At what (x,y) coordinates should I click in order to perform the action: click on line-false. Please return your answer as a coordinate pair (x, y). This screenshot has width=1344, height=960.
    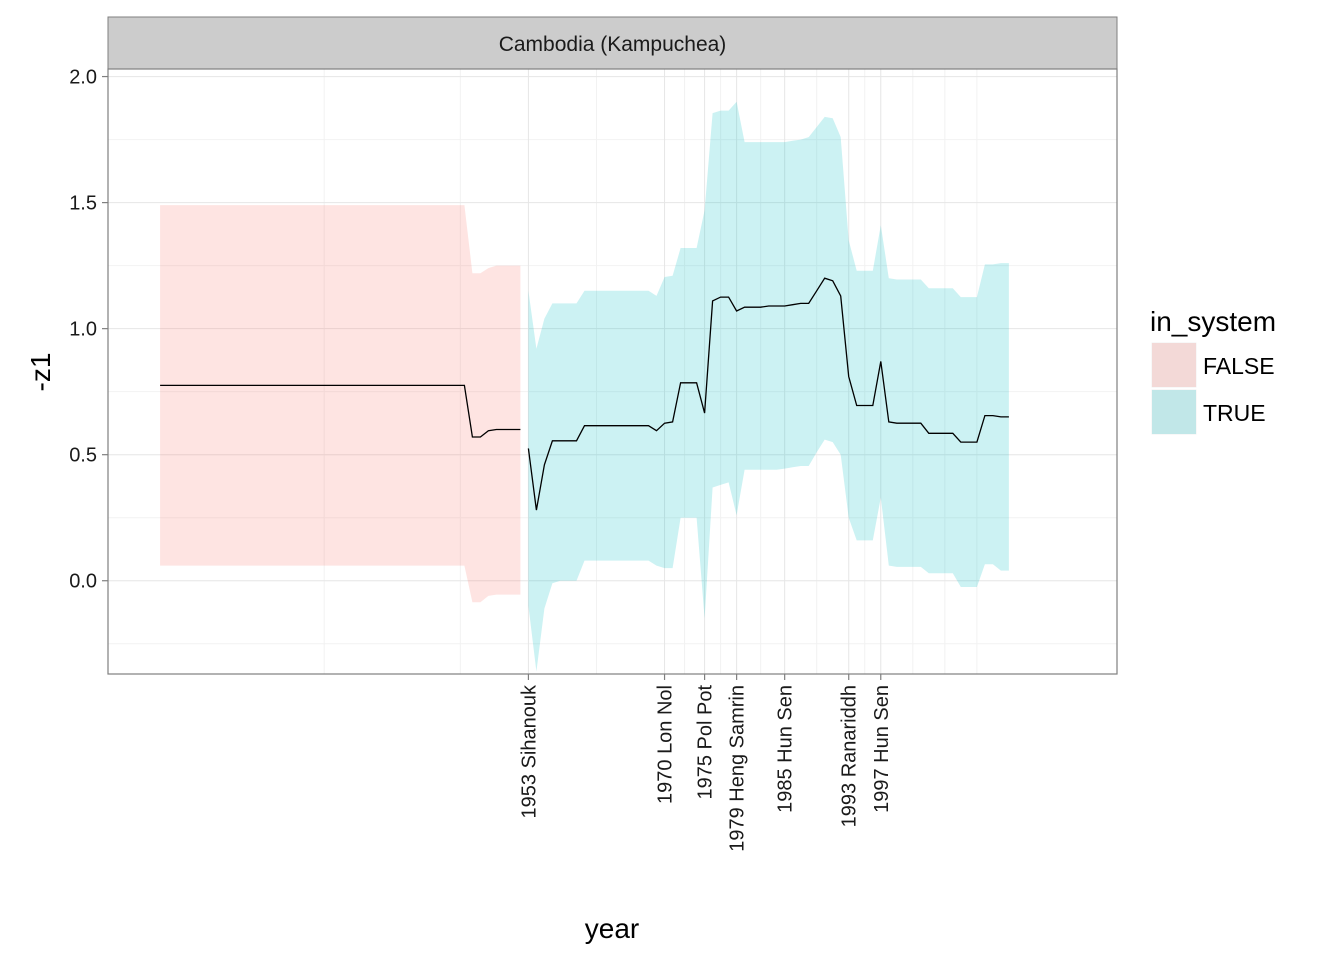
    Looking at the image, I should click on (340, 411).